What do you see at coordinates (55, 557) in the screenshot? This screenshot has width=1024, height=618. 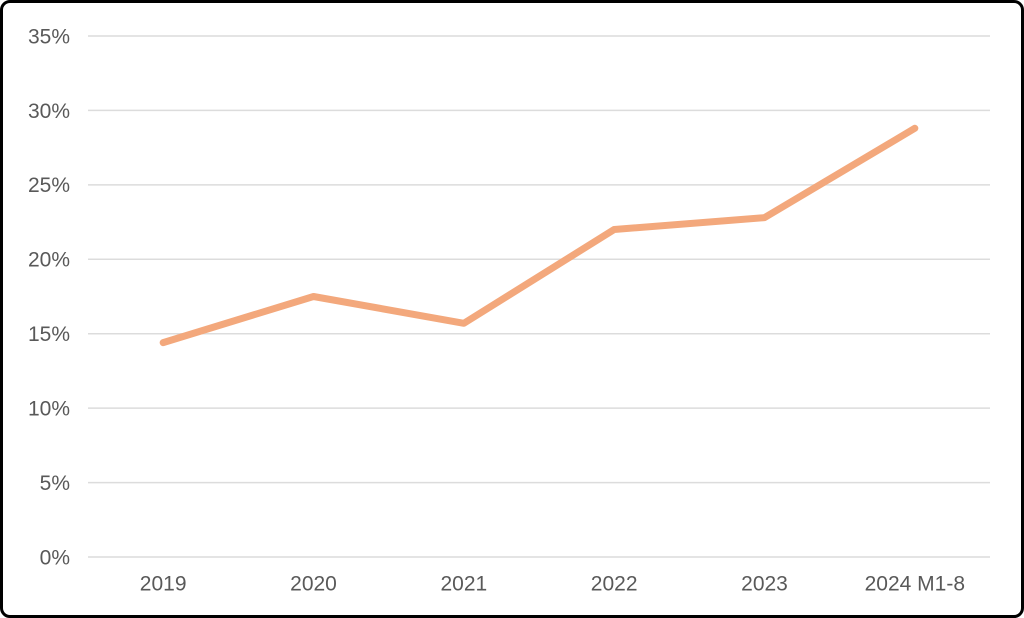 I see `y-axis-tick-label: 0%` at bounding box center [55, 557].